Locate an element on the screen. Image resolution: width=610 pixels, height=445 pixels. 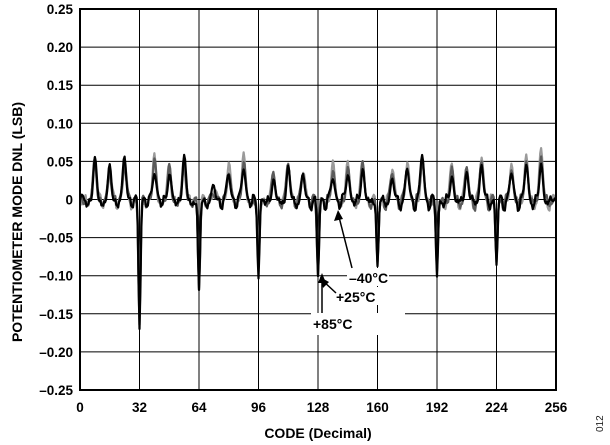
x-tick-label: 64 is located at coordinates (199, 407).